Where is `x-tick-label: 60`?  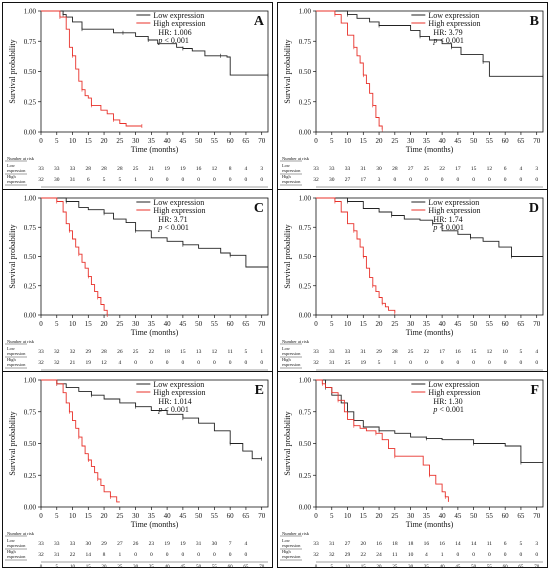
x-tick-label: 60 is located at coordinates (231, 141).